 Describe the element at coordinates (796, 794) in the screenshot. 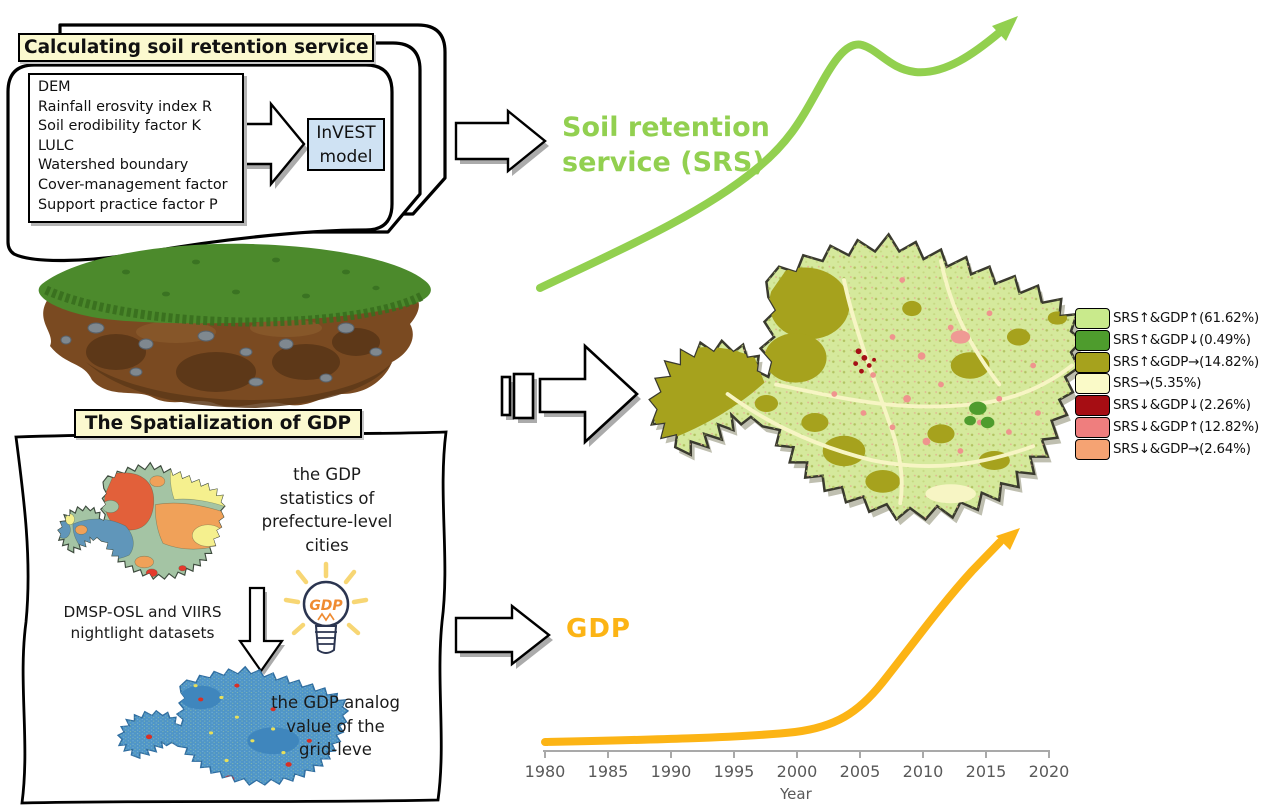

I see `axis-label-year: Year` at that location.